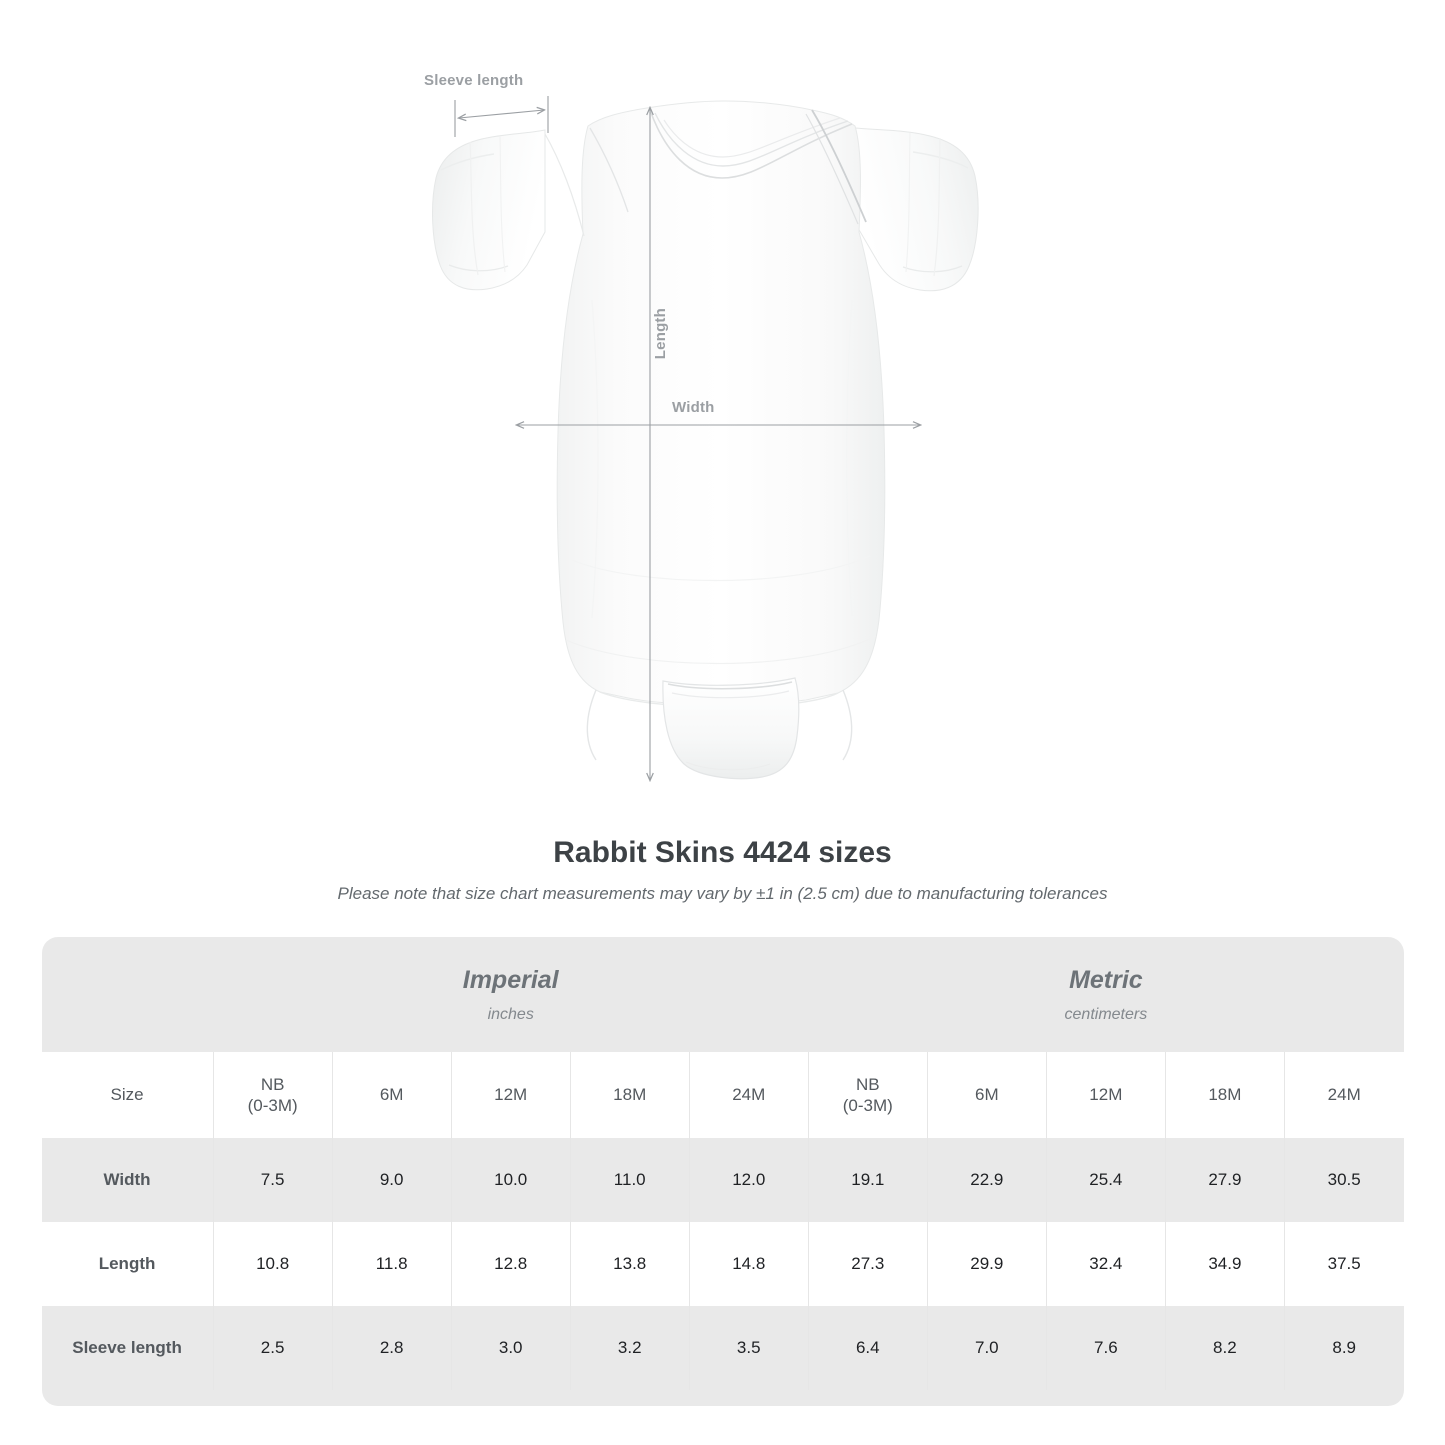 The image size is (1445, 1445). Describe the element at coordinates (474, 80) in the screenshot. I see `sleeve-length-label: Sleeve length` at that location.